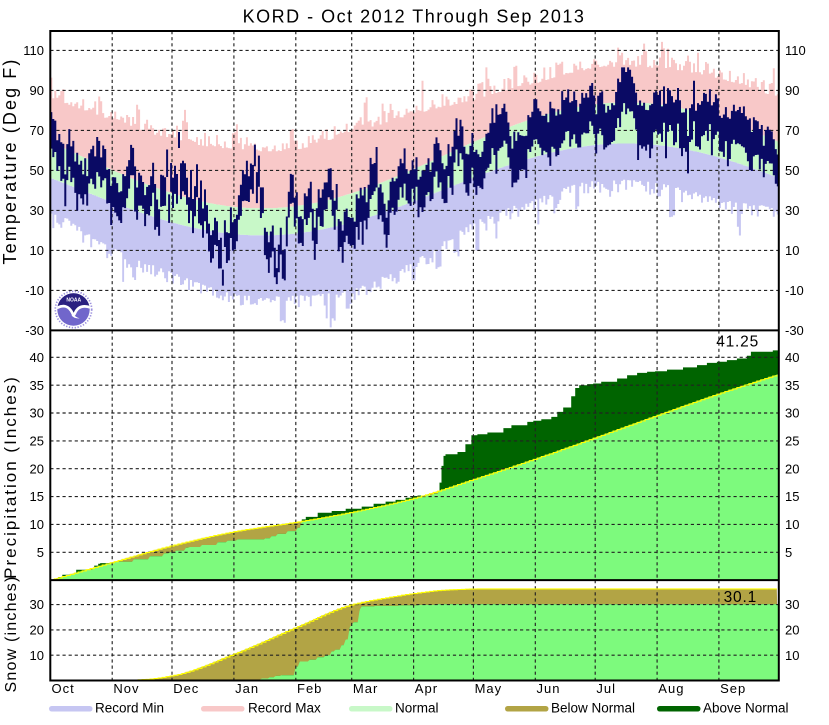  I want to click on svg-text: Jun, so click(549, 688).